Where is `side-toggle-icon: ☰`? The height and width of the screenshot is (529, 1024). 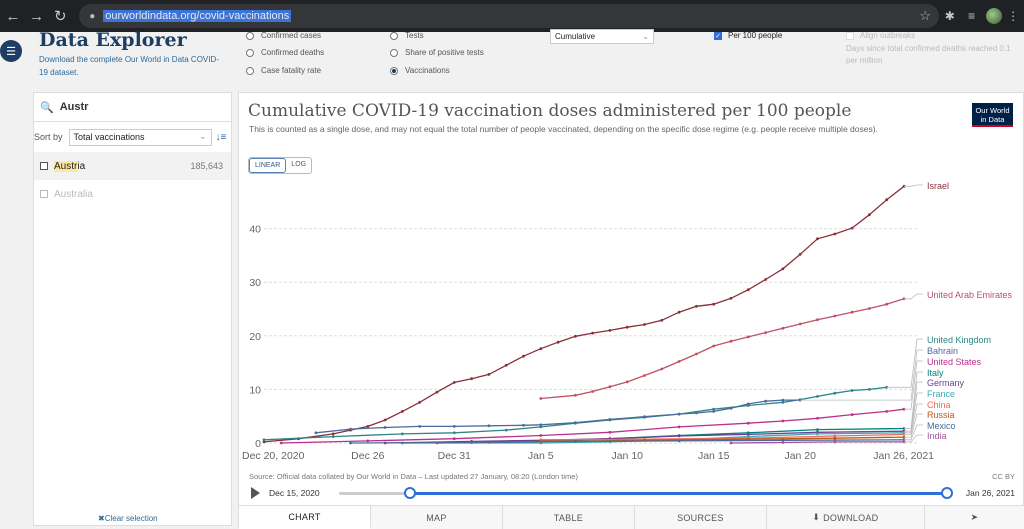
side-toggle-icon: ☰ is located at coordinates (11, 51).